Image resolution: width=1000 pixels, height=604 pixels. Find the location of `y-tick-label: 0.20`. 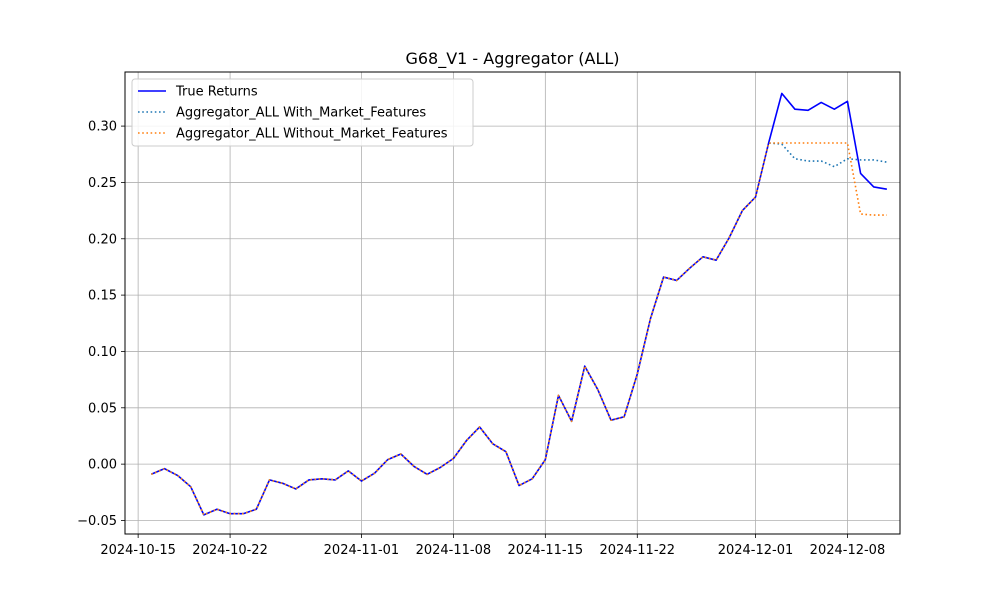

y-tick-label: 0.20 is located at coordinates (102, 239).